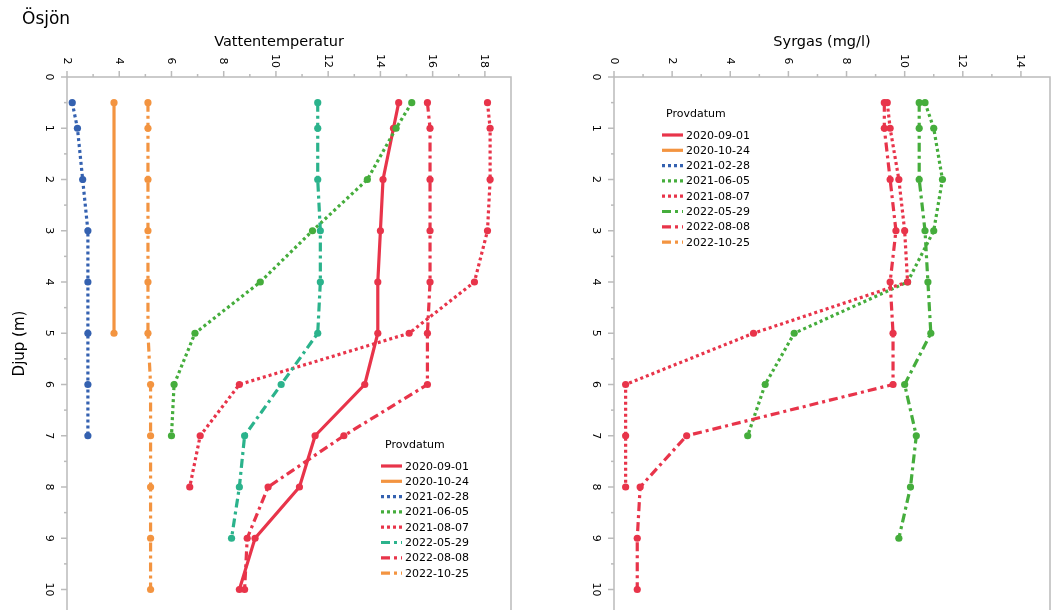 The width and height of the screenshot is (1058, 616). Describe the element at coordinates (433, 61) in the screenshot. I see `x-tick-label: 16` at that location.